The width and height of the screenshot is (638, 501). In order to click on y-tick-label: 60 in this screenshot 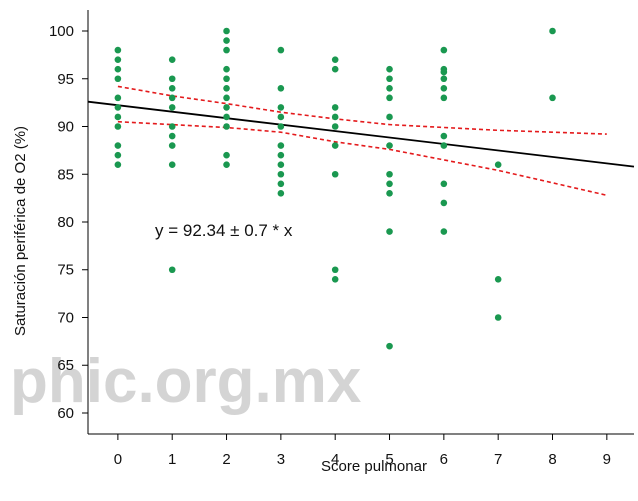, I will do `click(65, 413)`.